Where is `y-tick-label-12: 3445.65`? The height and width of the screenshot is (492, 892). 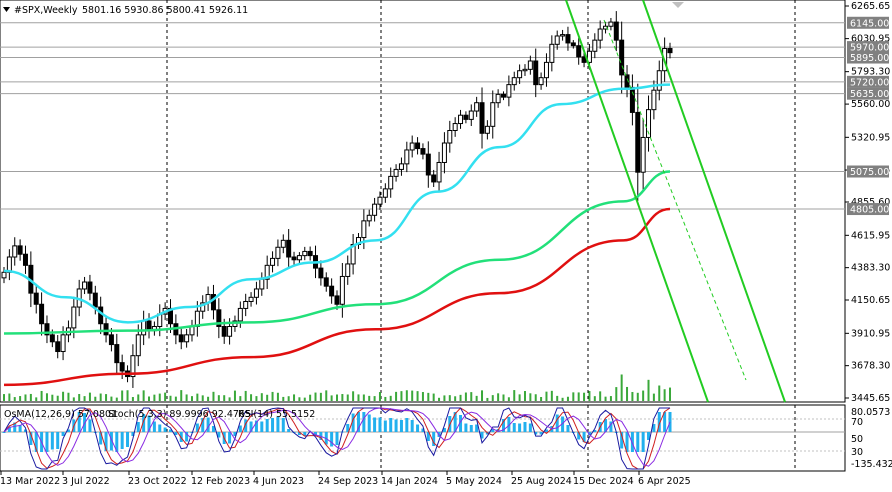 y-tick-label-12: 3445.65 is located at coordinates (870, 398).